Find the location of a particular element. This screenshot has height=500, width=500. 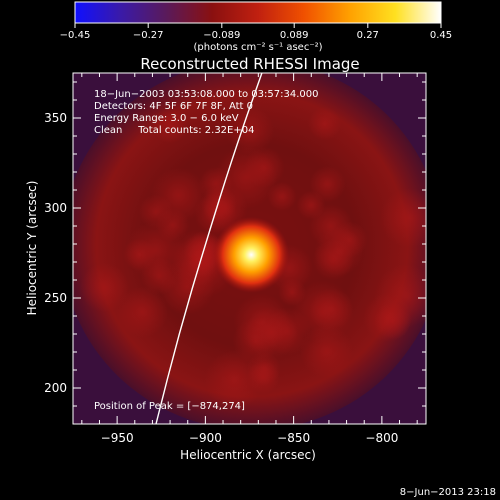

y-tick-label: 350 is located at coordinates (55, 118).